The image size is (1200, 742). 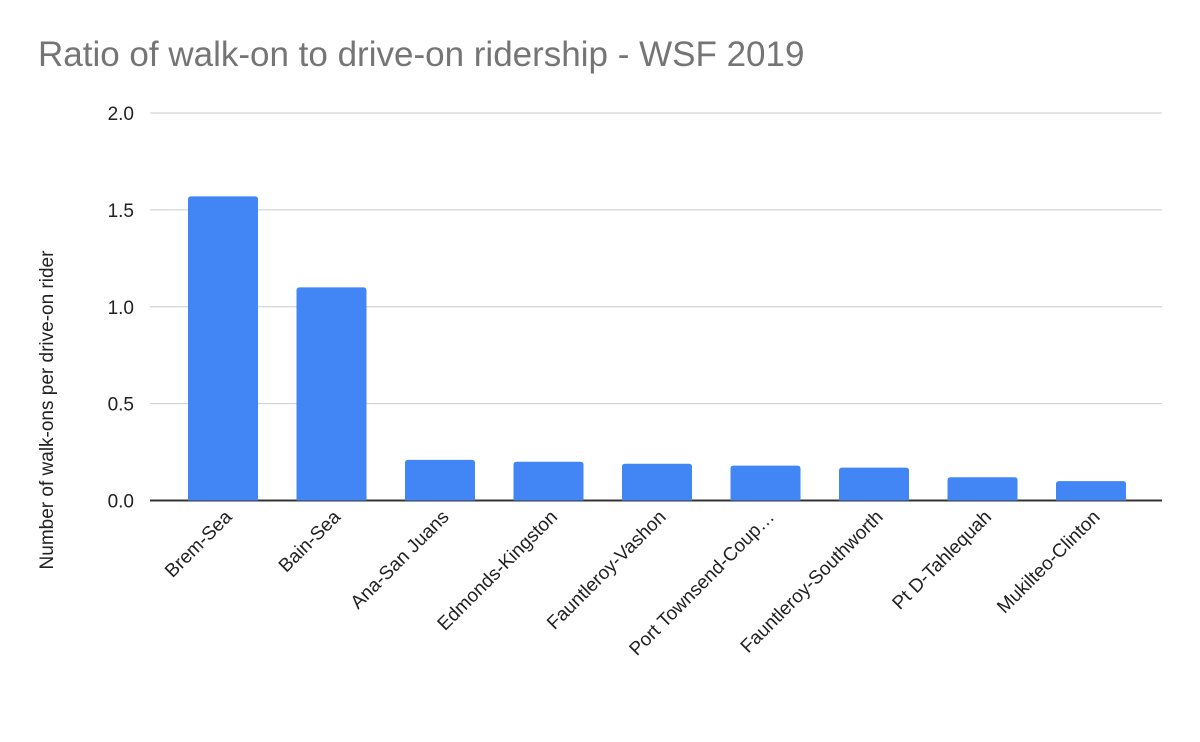 What do you see at coordinates (121, 405) in the screenshot?
I see `y-tick-label: 0.5` at bounding box center [121, 405].